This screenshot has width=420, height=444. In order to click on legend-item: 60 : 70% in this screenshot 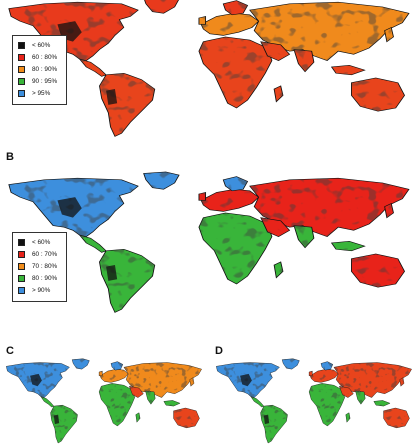, I will do `click(39, 254)`.